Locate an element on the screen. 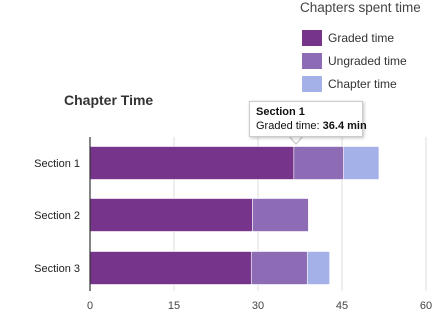  bar-section-1-chapter-time is located at coordinates (361, 163).